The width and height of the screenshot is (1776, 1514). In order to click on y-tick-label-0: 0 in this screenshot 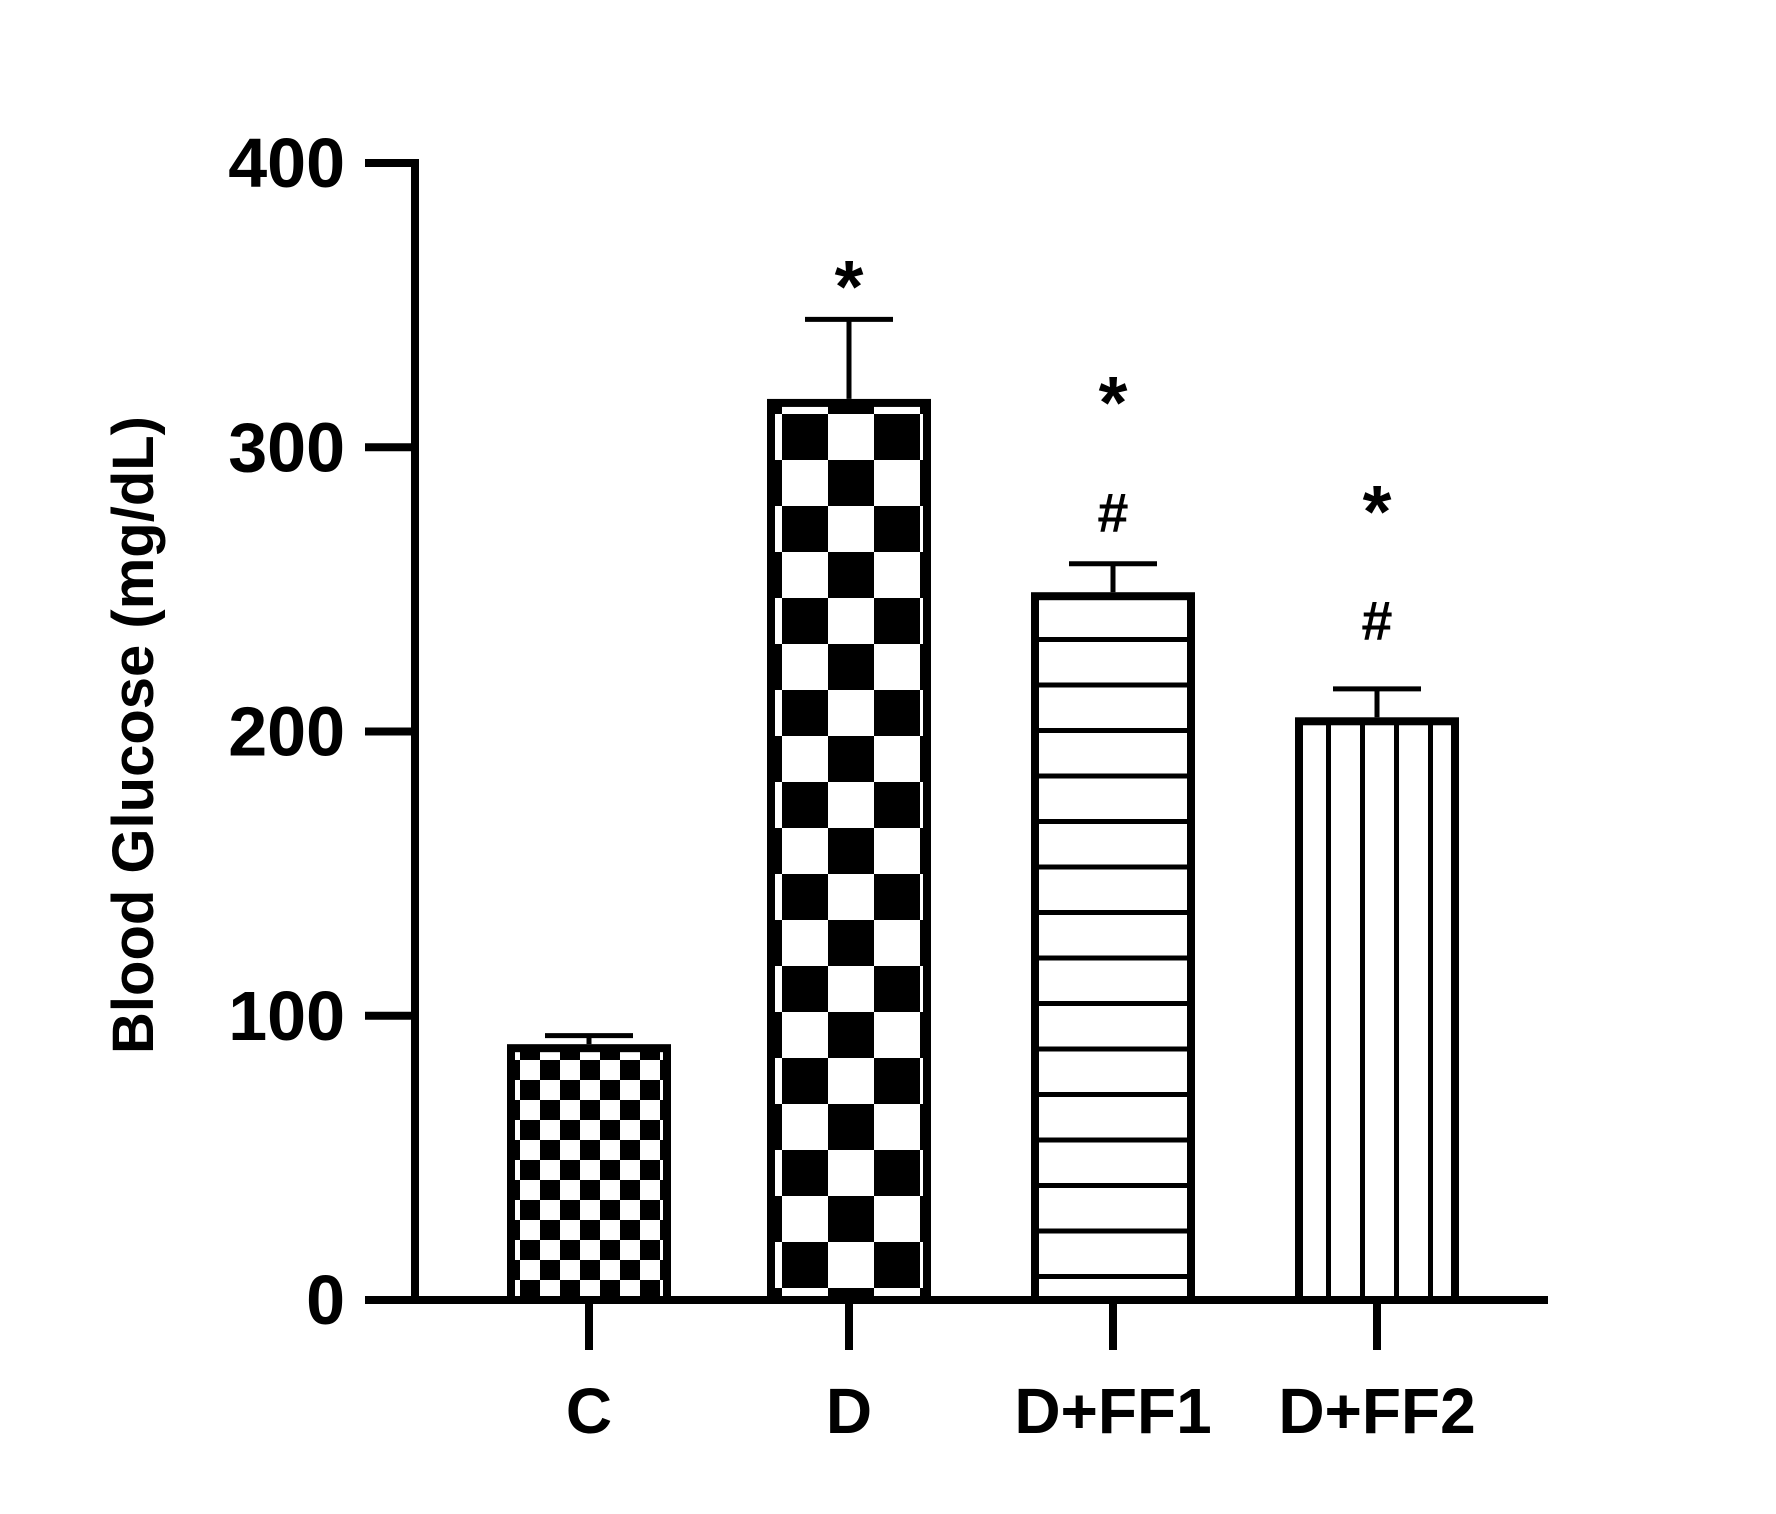, I will do `click(325, 1300)`.